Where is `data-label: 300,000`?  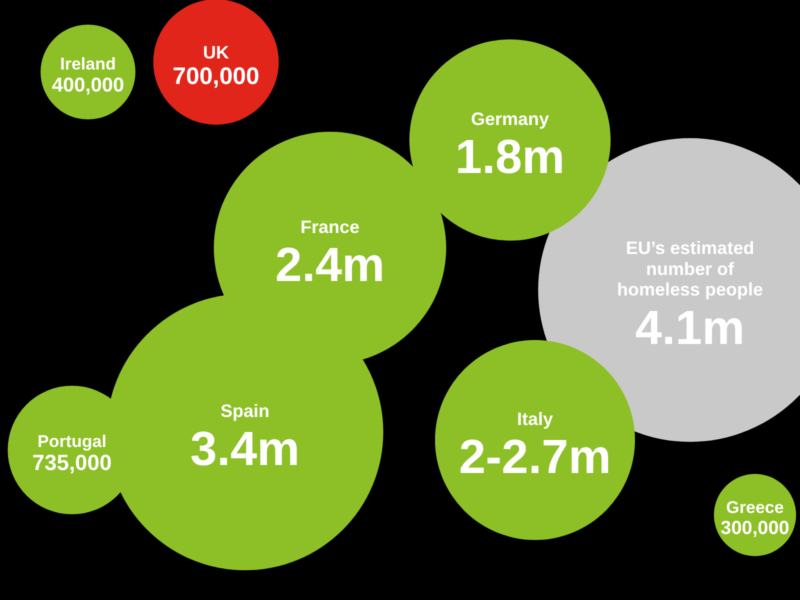 data-label: 300,000 is located at coordinates (755, 528).